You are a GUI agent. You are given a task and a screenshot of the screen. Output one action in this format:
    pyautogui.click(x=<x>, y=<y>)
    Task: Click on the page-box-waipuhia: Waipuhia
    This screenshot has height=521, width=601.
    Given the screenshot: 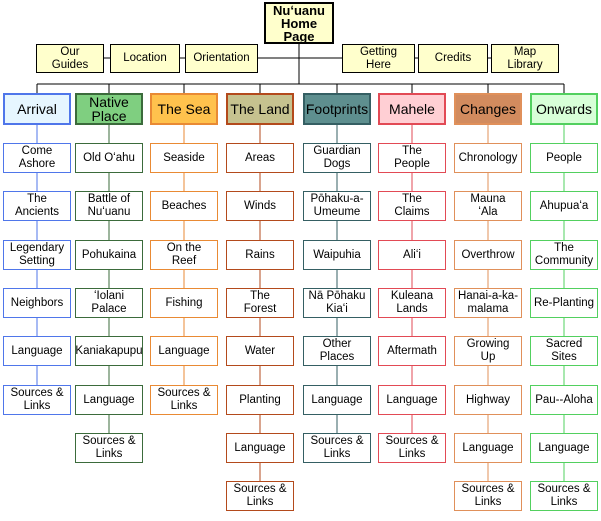 What is the action you would take?
    pyautogui.click(x=337, y=255)
    